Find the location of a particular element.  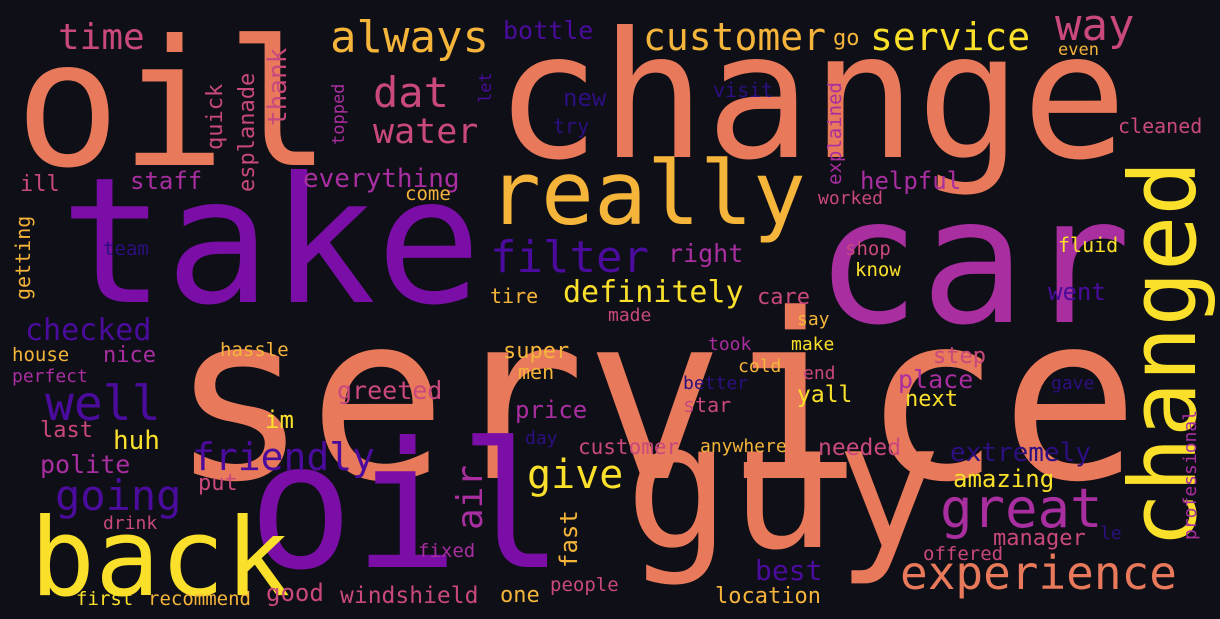

word-manager: manager is located at coordinates (1039, 538).